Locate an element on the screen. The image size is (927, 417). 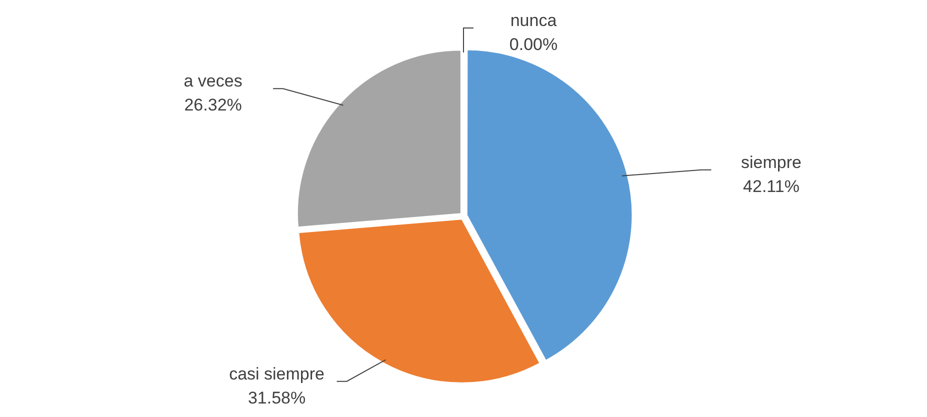
data-label: 31.58% is located at coordinates (277, 398).